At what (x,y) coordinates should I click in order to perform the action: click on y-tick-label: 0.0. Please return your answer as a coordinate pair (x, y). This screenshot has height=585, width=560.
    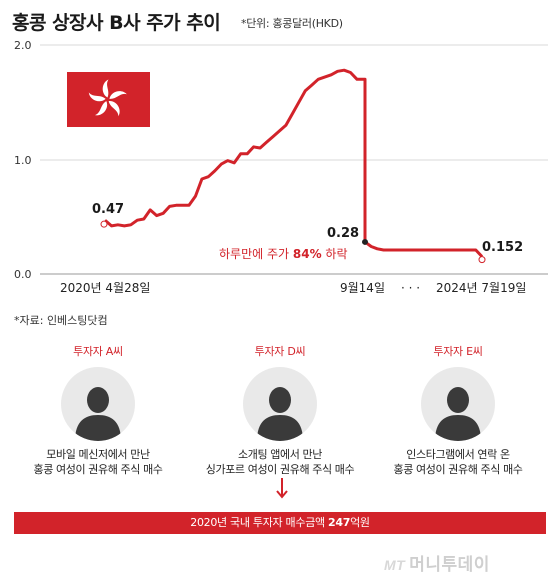
    Looking at the image, I should click on (23, 274).